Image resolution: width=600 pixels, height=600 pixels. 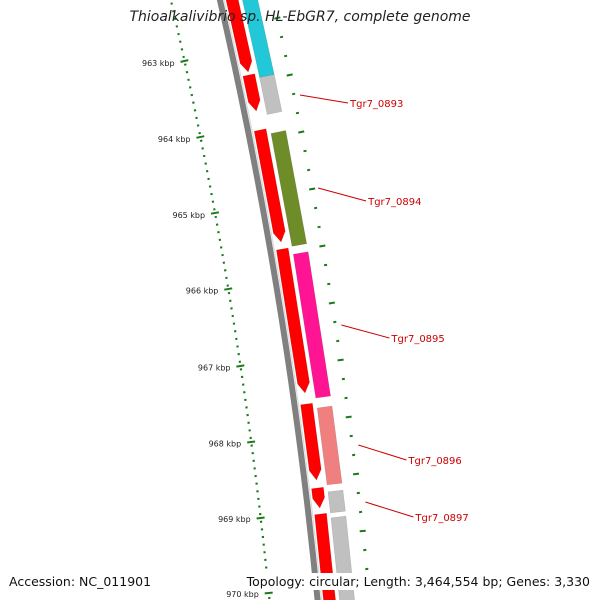 I want to click on tick-label: 964 kbp, so click(x=174, y=139).